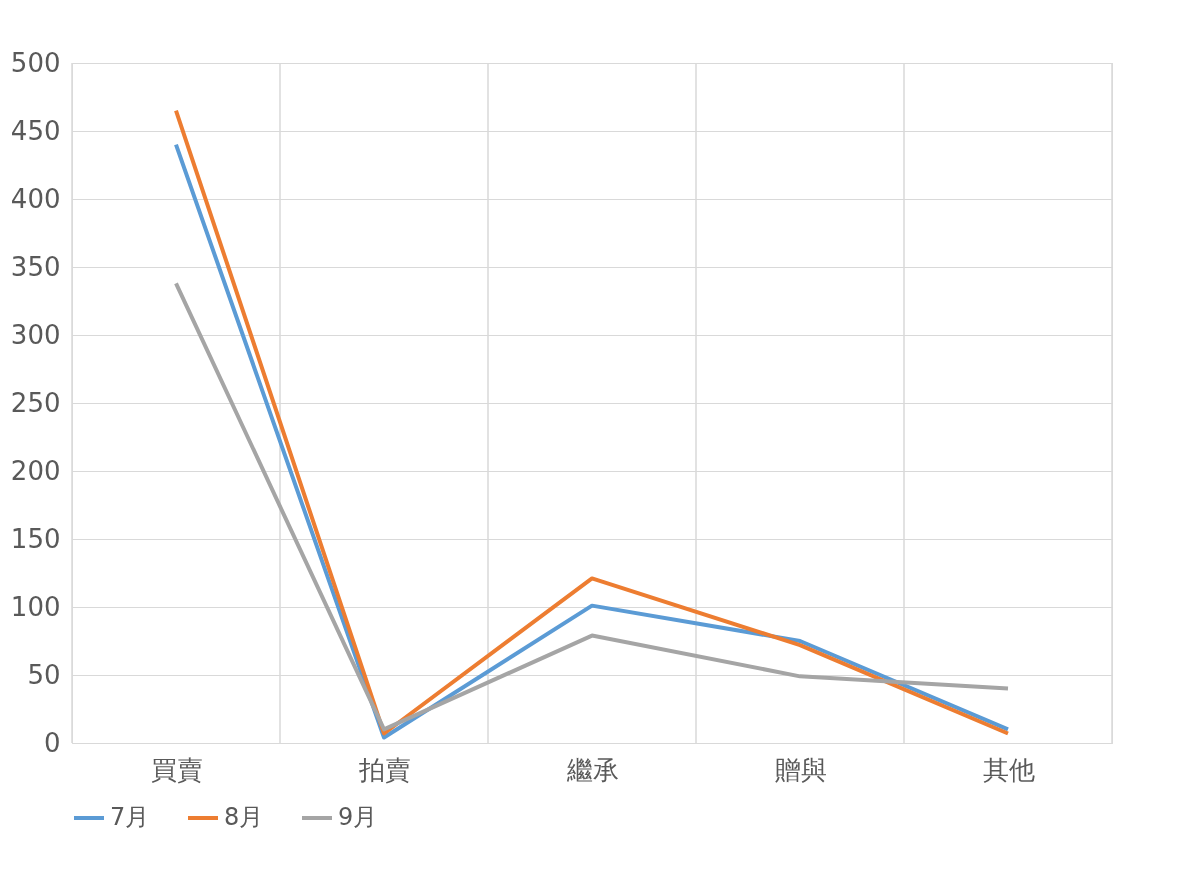 The height and width of the screenshot is (887, 1200). Describe the element at coordinates (800, 769) in the screenshot. I see `x-tick-label: 贈與` at that location.